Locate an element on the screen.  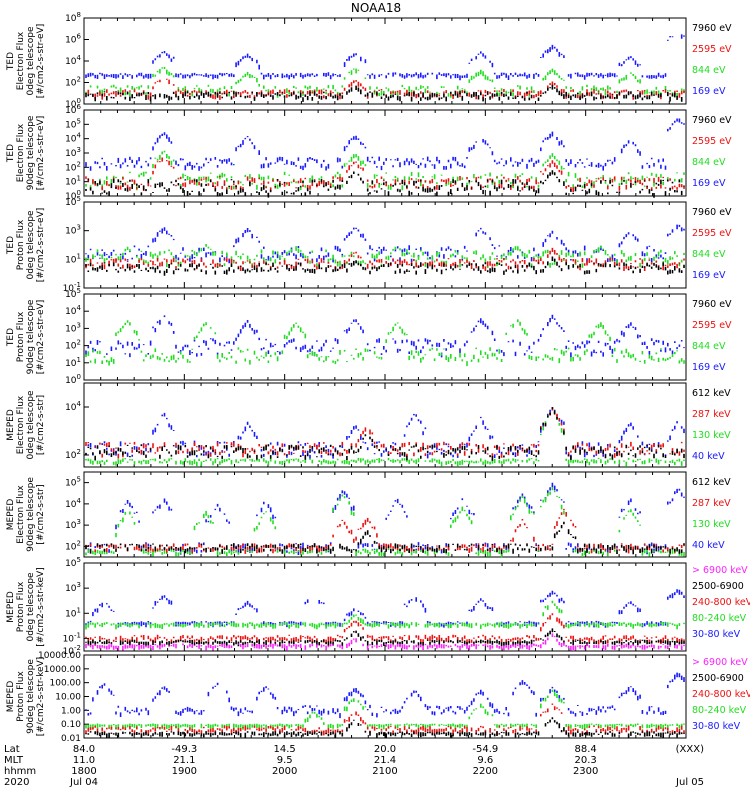
legend-entry: 169 eV is located at coordinates (709, 275).